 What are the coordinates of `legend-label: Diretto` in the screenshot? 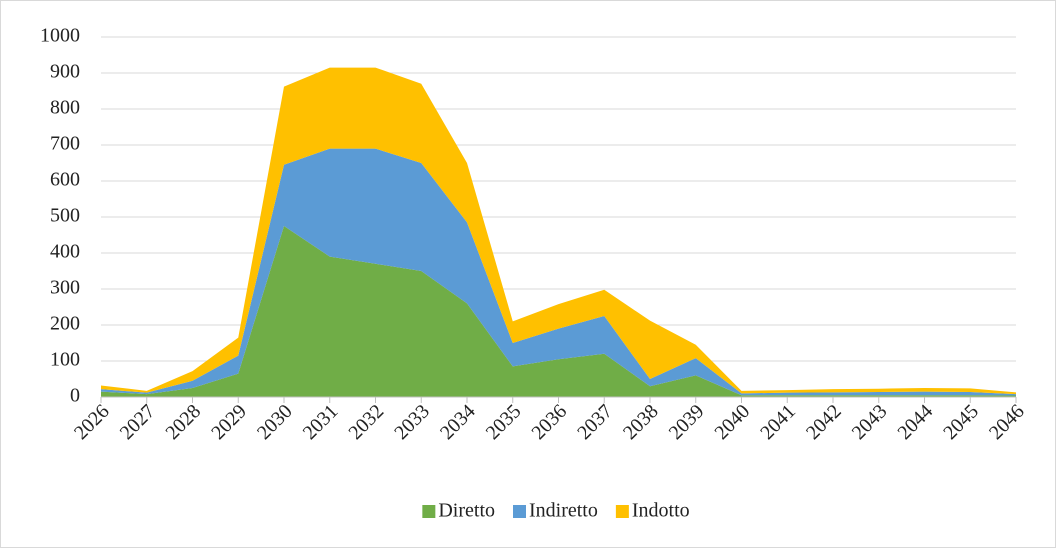 It's located at (466, 511).